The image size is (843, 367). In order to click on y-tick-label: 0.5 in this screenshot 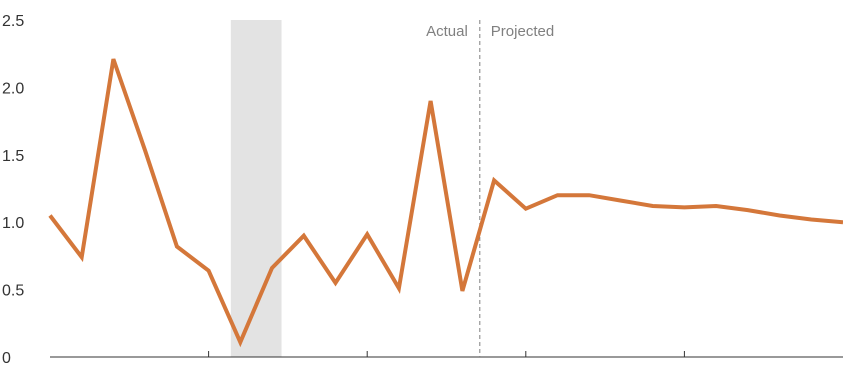, I will do `click(13, 291)`.